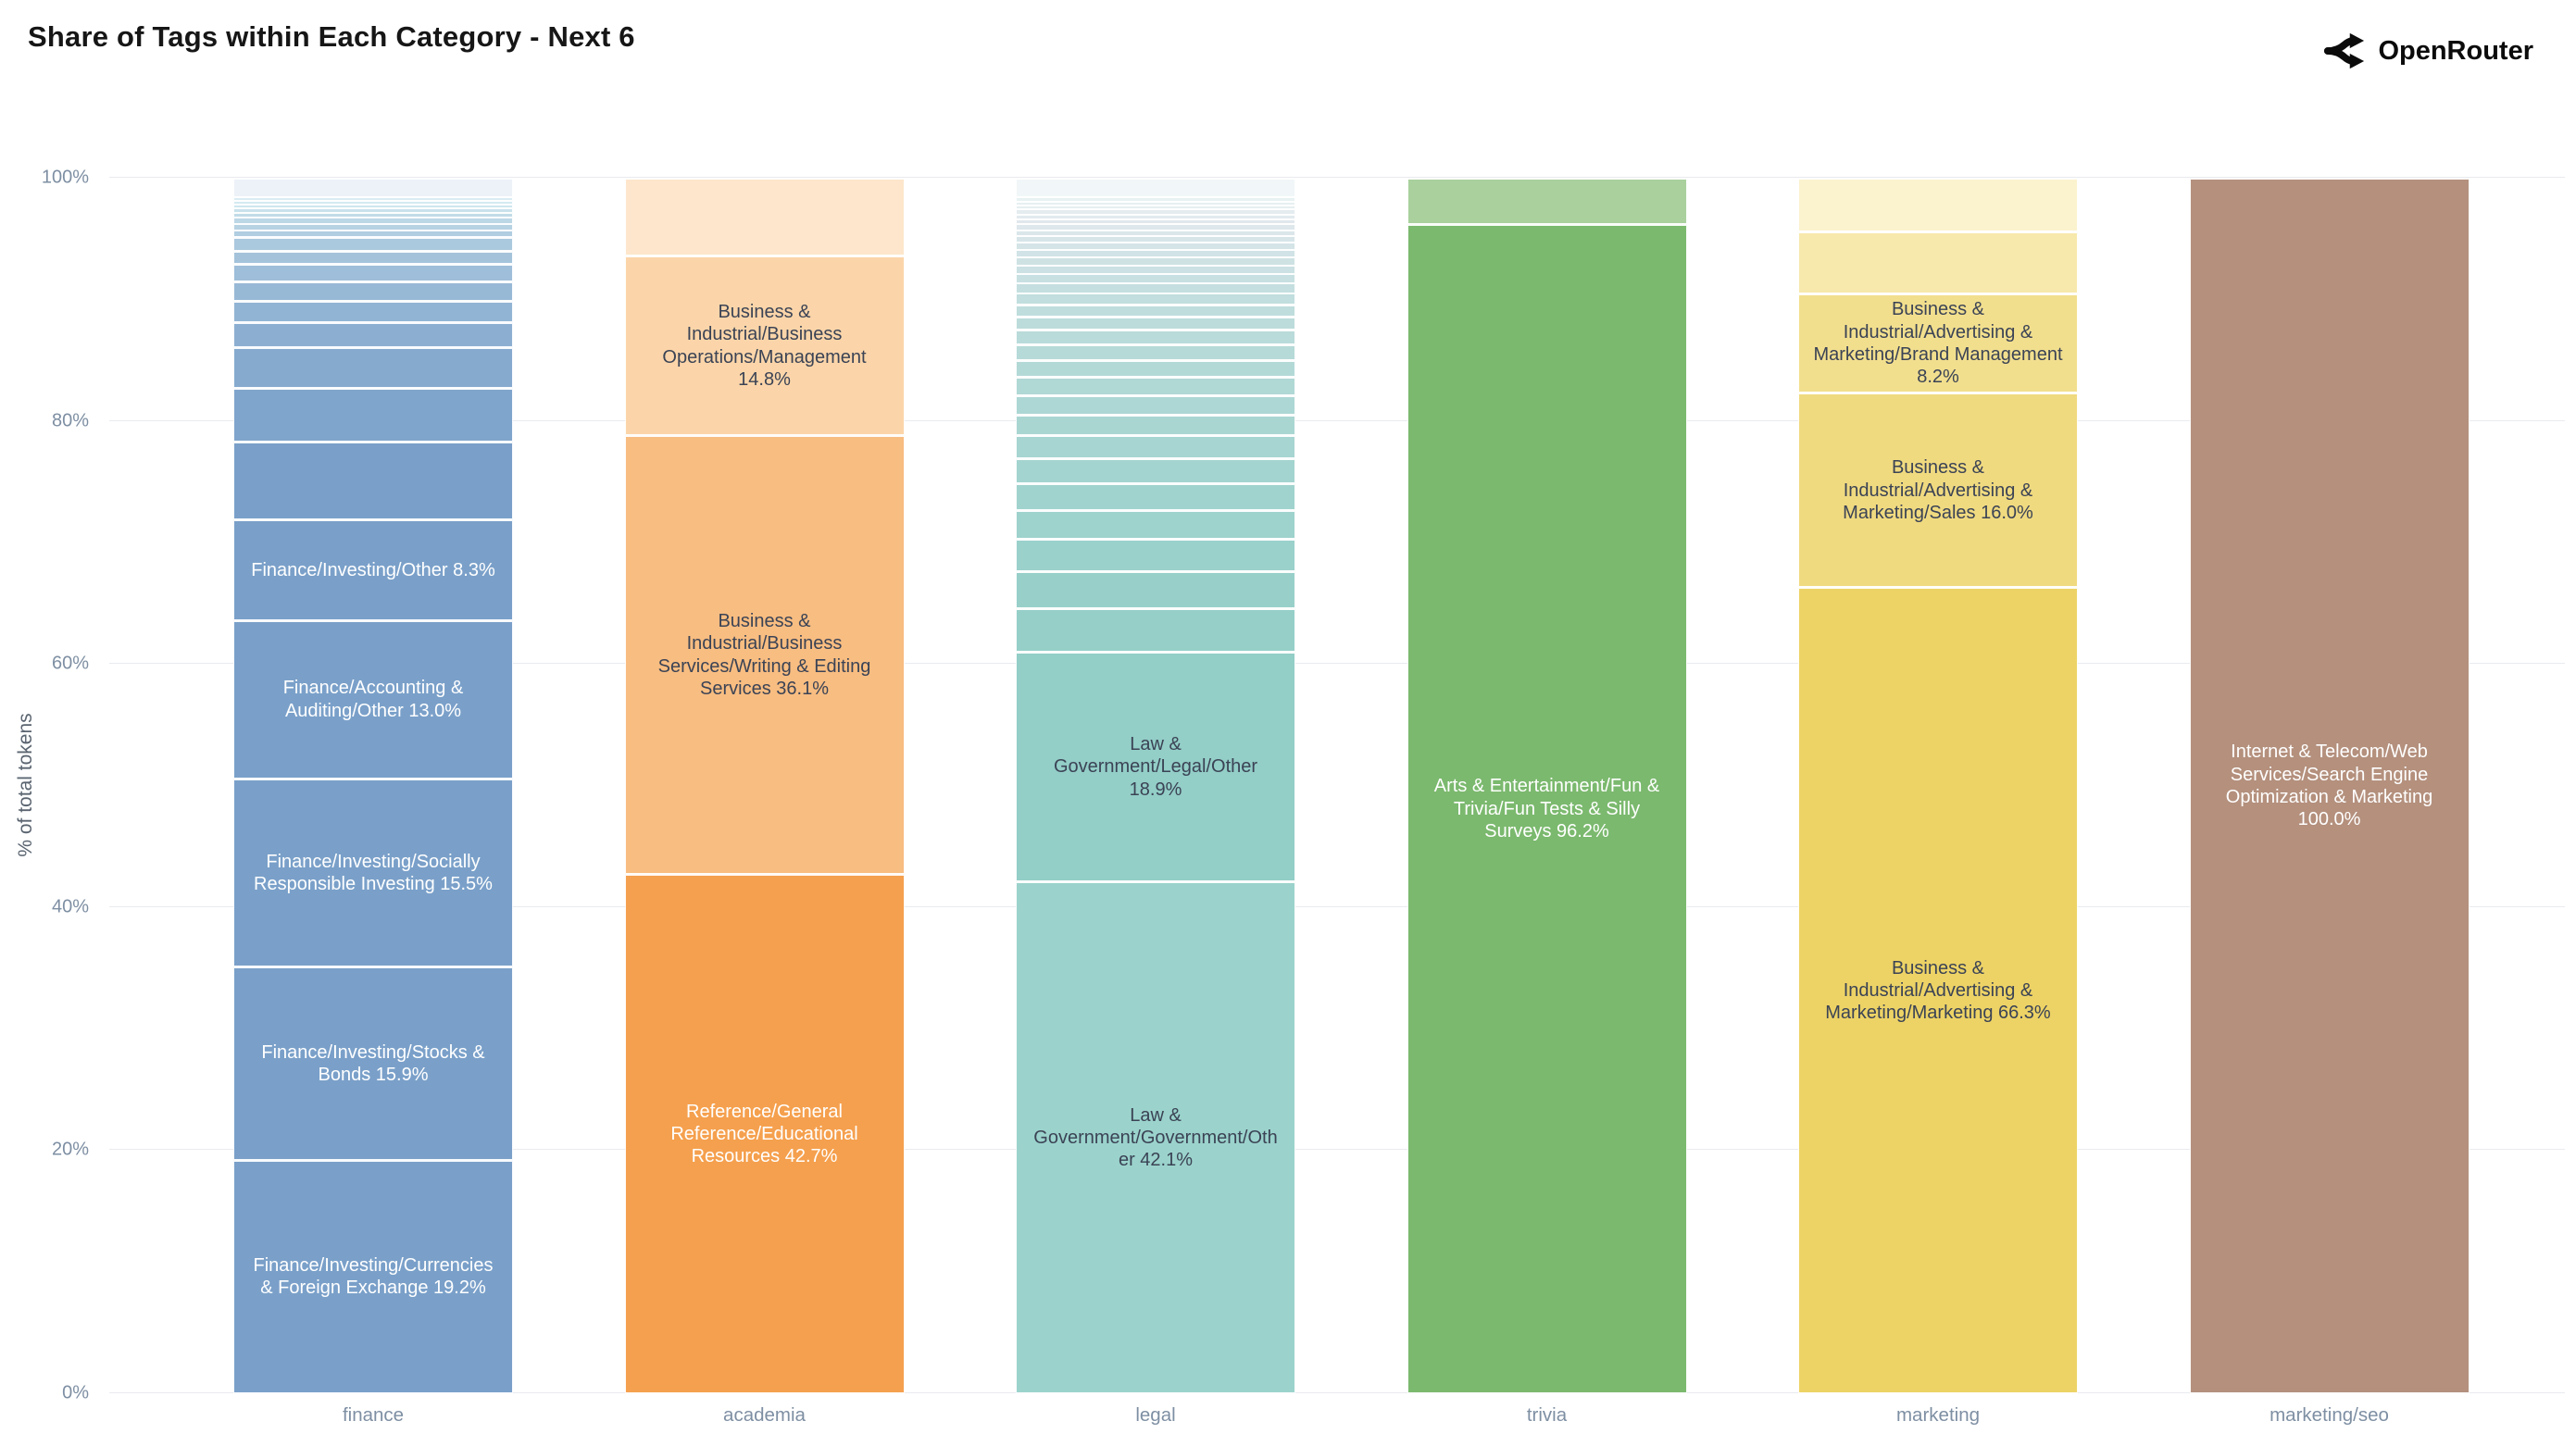 The image size is (2576, 1446). Describe the element at coordinates (65, 177) in the screenshot. I see `y-tick-label: 100%` at that location.